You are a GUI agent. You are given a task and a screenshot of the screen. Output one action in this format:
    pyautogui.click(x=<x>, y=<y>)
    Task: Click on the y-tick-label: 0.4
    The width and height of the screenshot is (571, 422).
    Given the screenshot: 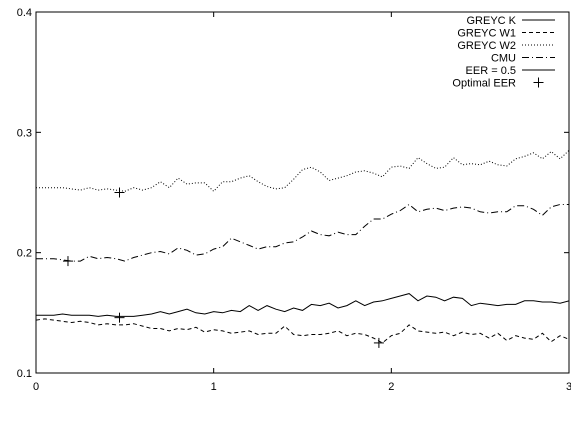 What is the action you would take?
    pyautogui.click(x=24, y=13)
    